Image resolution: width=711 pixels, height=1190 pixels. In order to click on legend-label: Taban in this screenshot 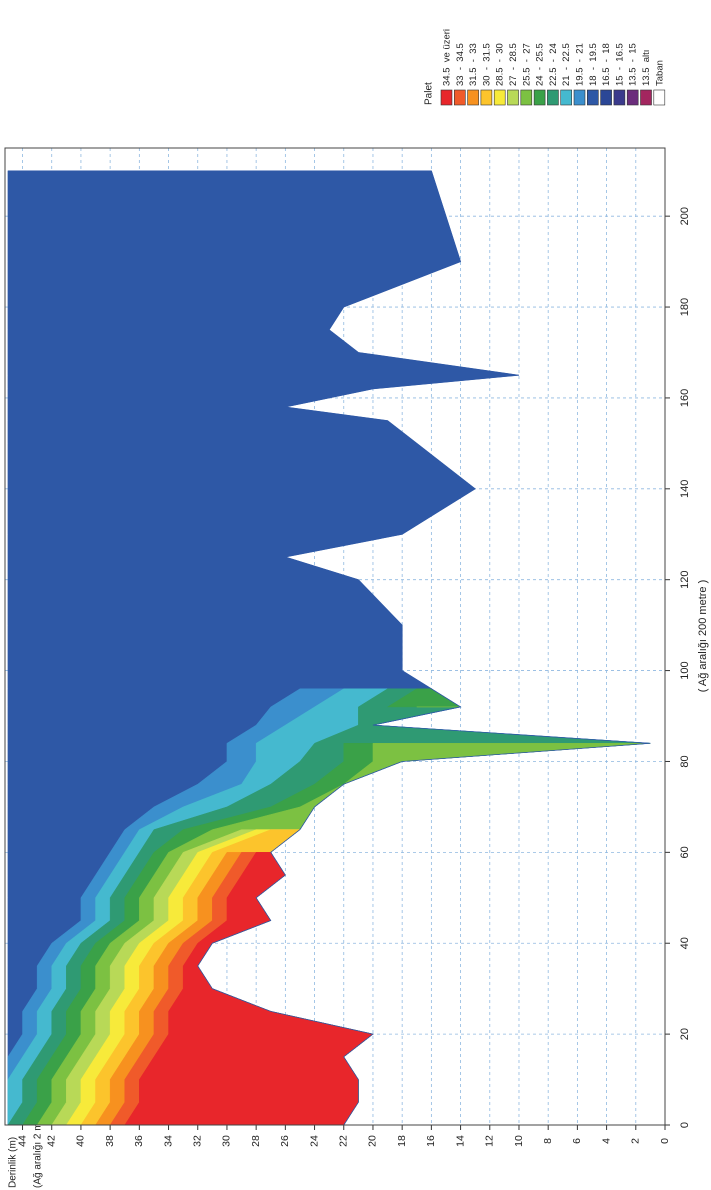, I will do `click(659, 73)`.